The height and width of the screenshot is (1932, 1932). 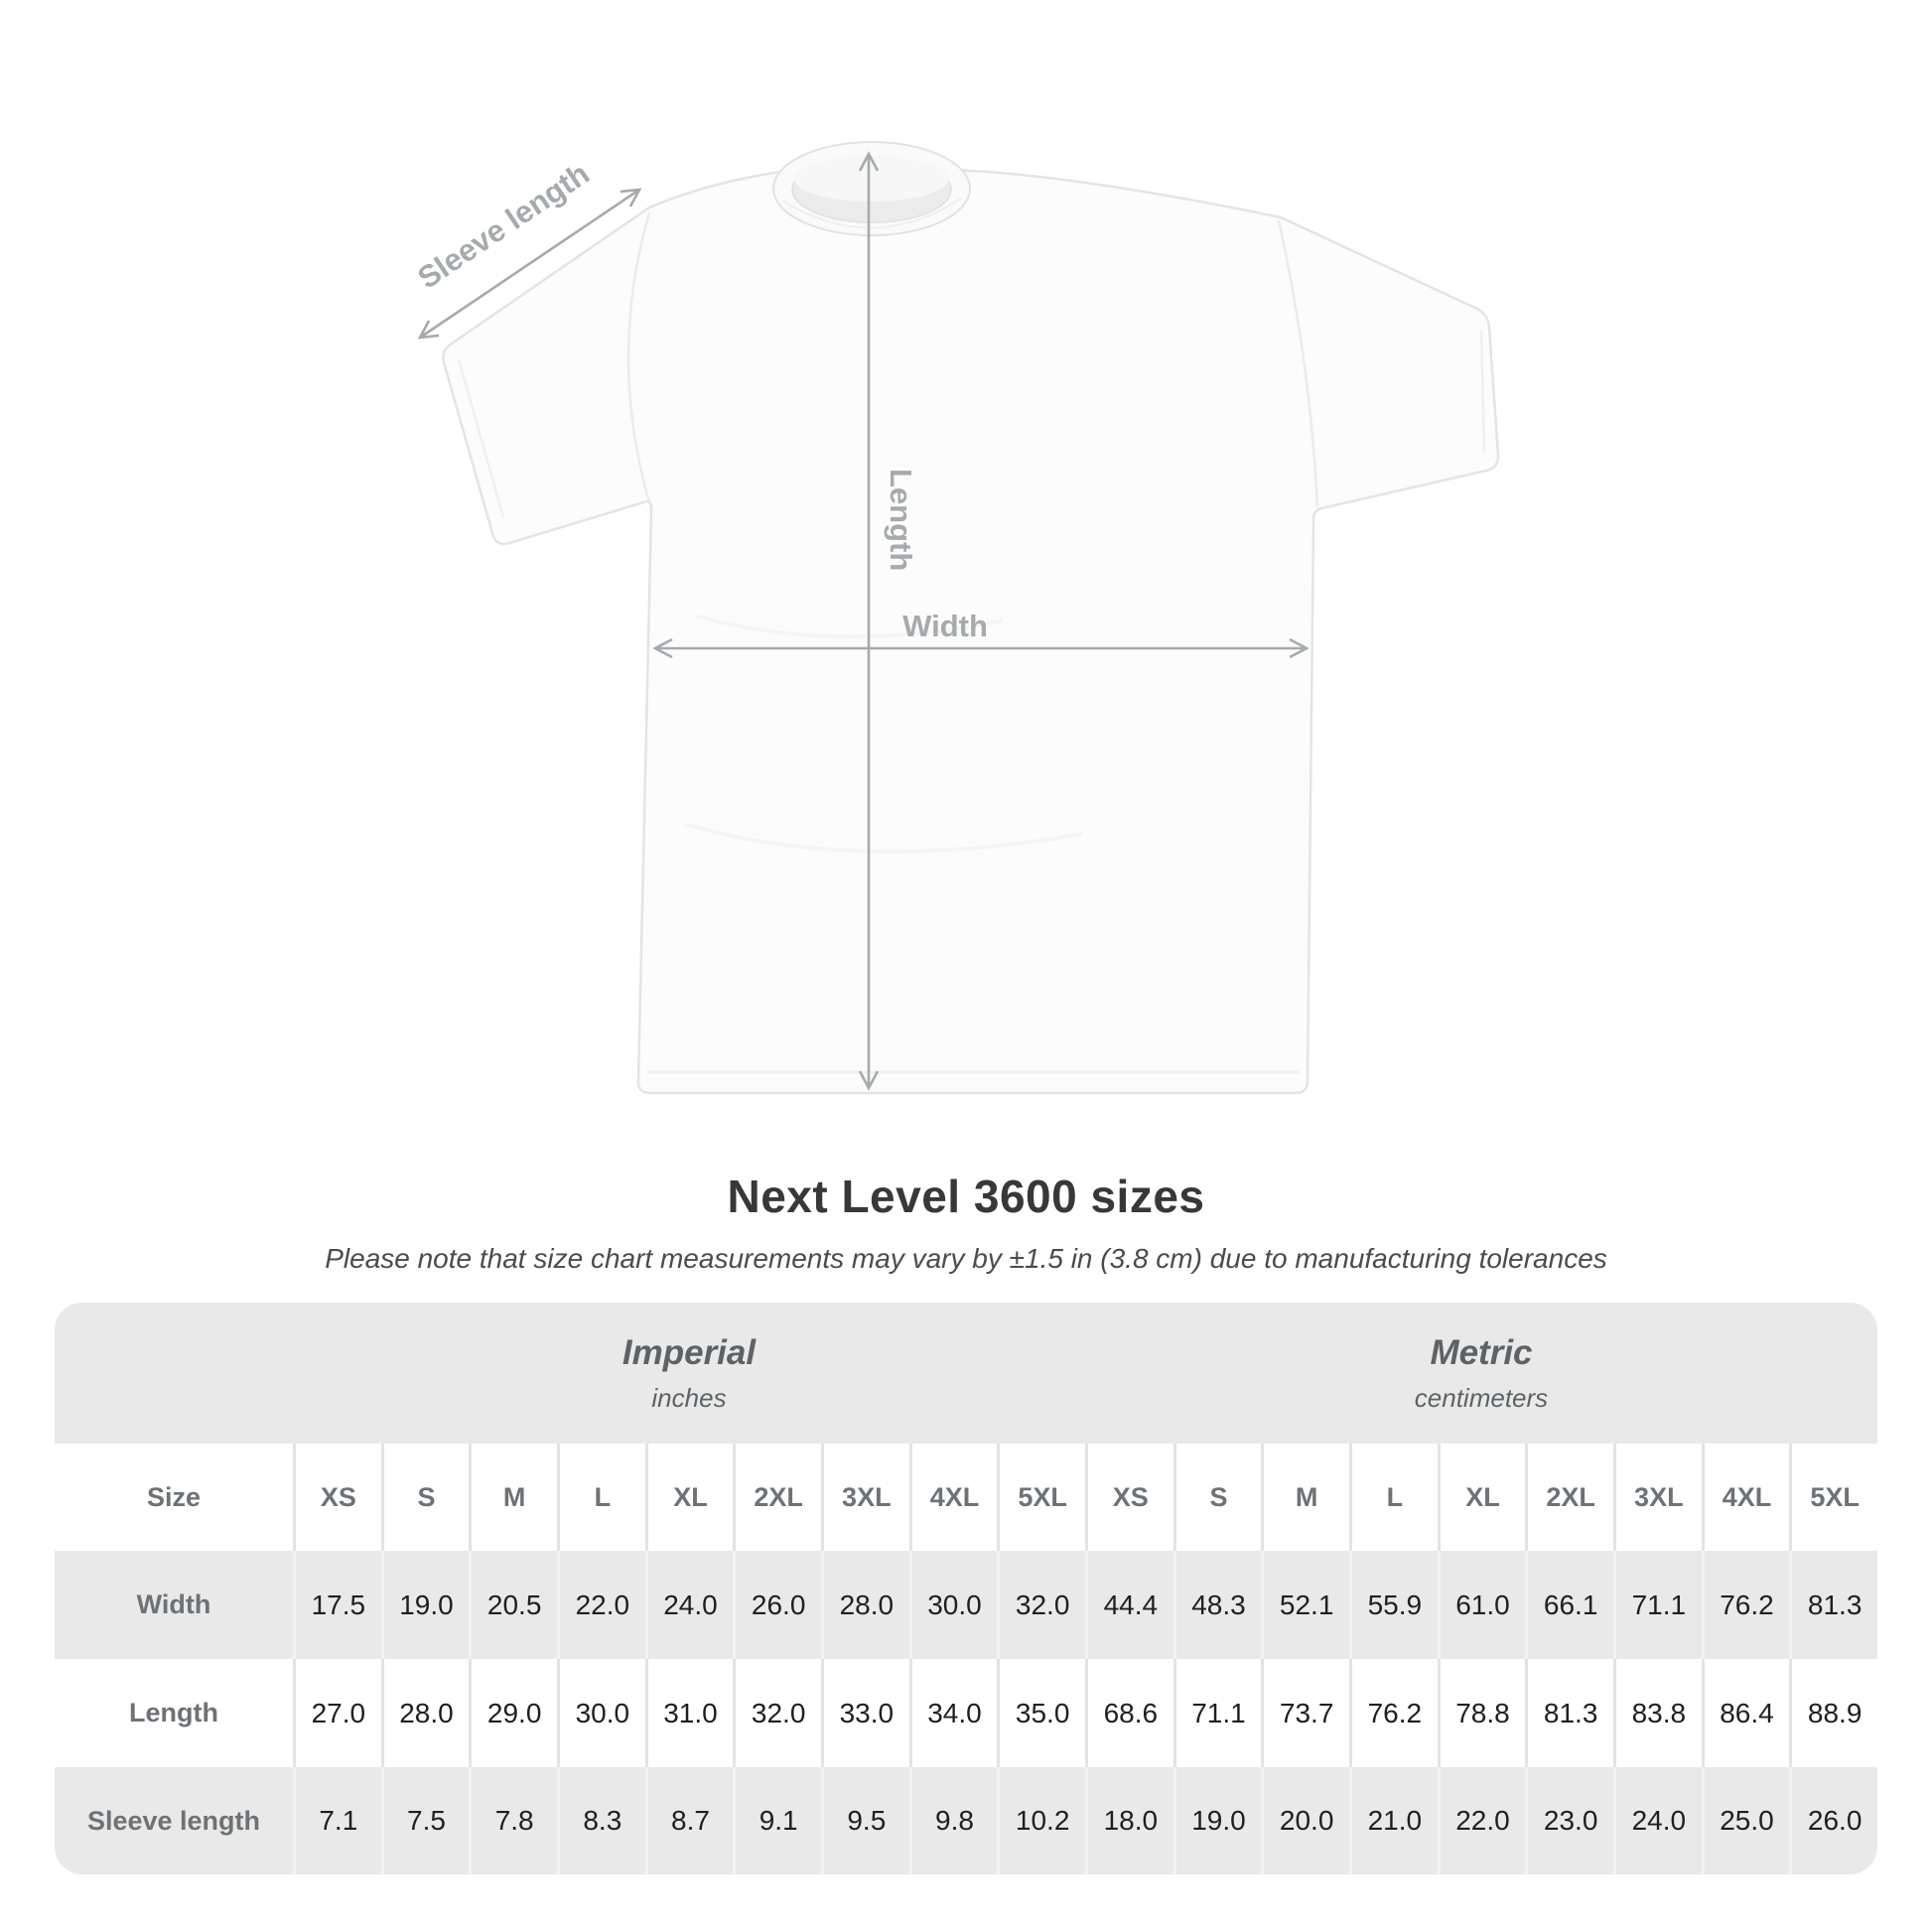 What do you see at coordinates (174, 1496) in the screenshot?
I see `size-corner-label: Size` at bounding box center [174, 1496].